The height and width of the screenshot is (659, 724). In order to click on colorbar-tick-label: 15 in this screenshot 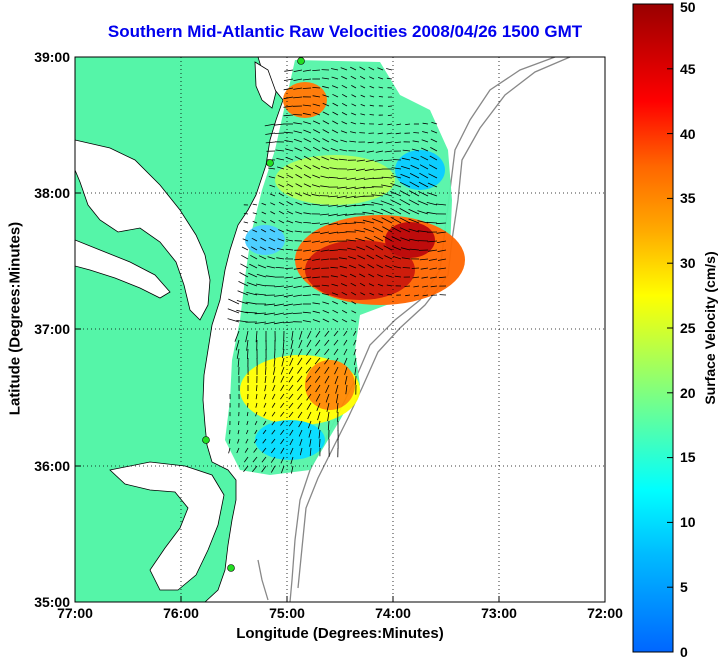, I will do `click(688, 457)`.